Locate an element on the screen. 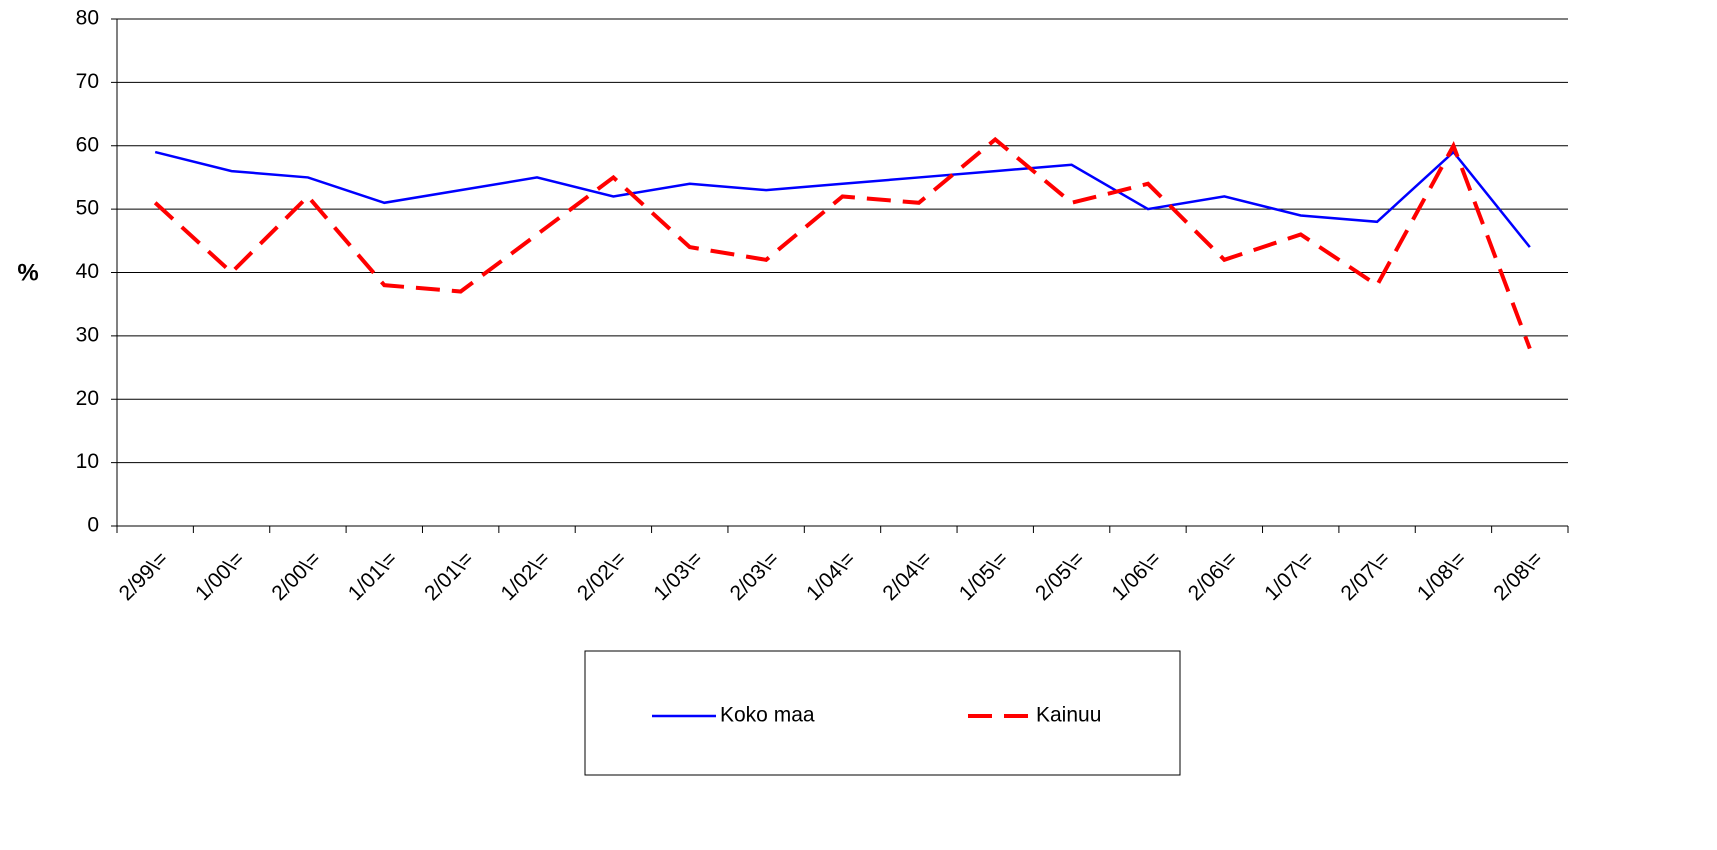 The height and width of the screenshot is (850, 1717). x-tick-label: 1/07\= is located at coordinates (1289, 576).